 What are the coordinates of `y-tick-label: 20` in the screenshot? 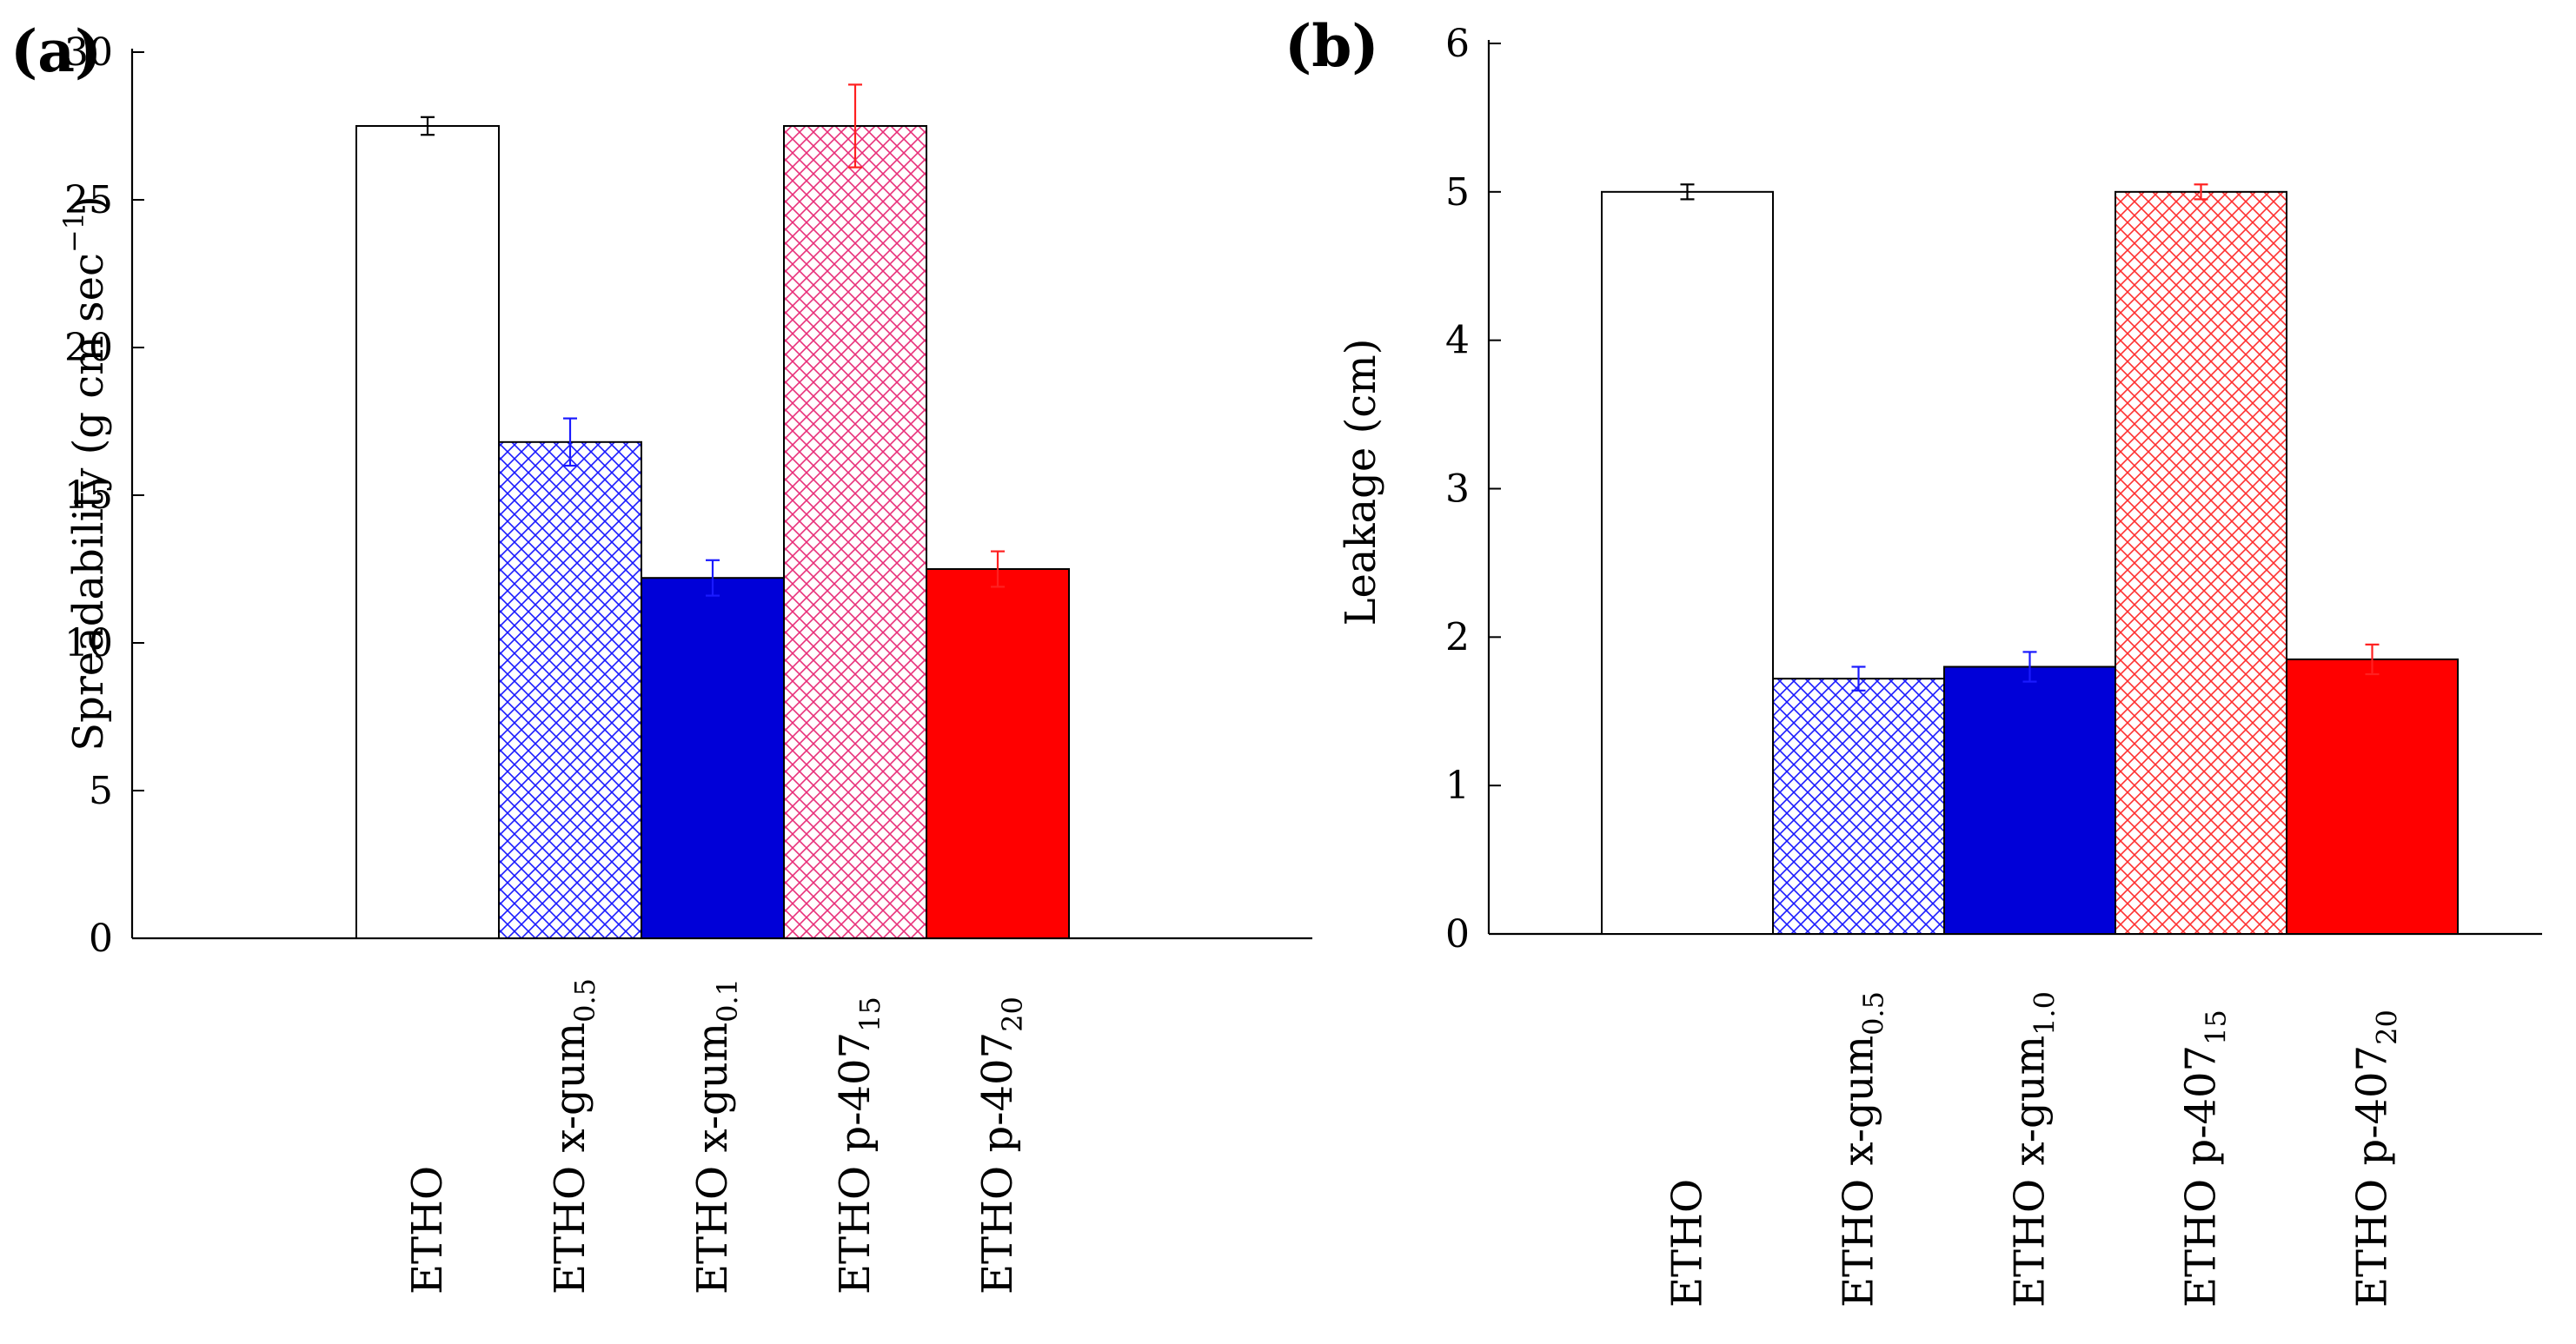 It's located at (88, 348).